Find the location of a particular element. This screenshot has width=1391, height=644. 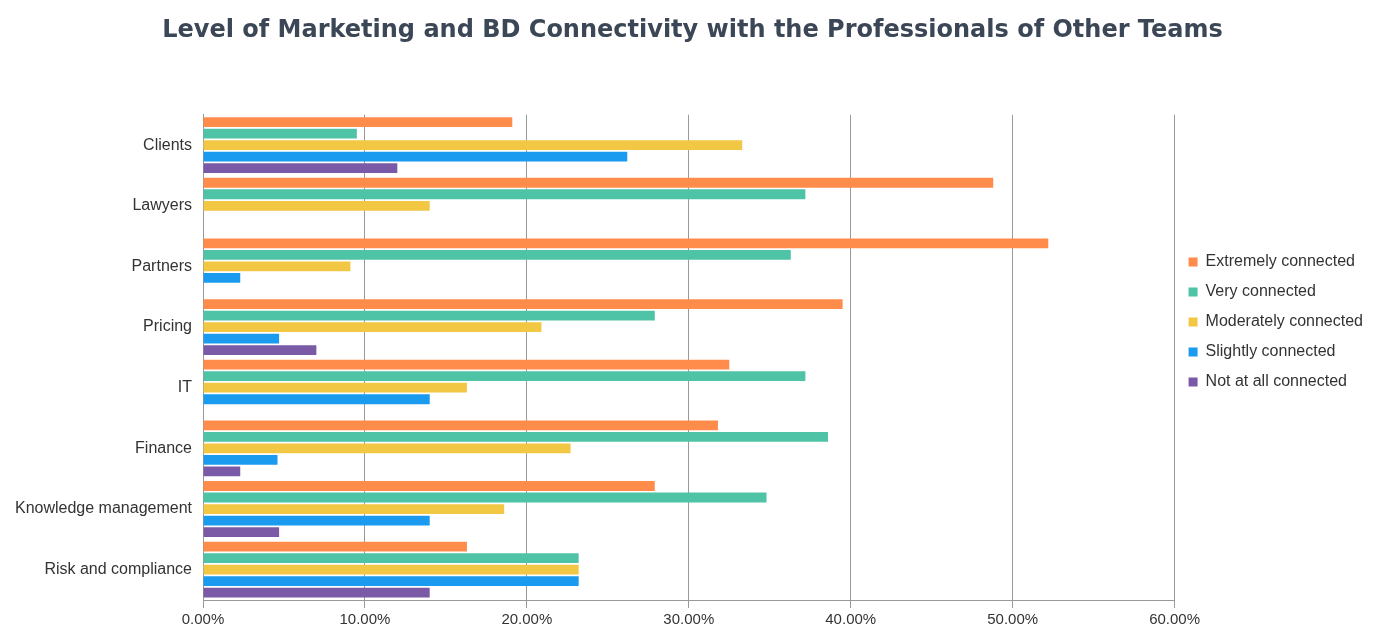

x-tick-label: 10.00% is located at coordinates (365, 619).